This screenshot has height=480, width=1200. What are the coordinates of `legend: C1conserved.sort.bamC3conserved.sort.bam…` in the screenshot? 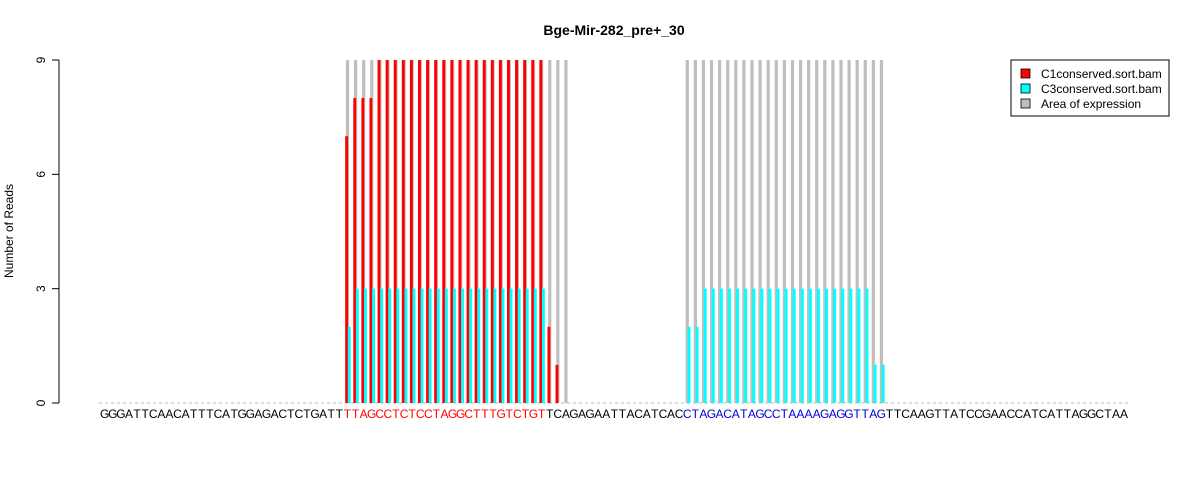 It's located at (1090, 88).